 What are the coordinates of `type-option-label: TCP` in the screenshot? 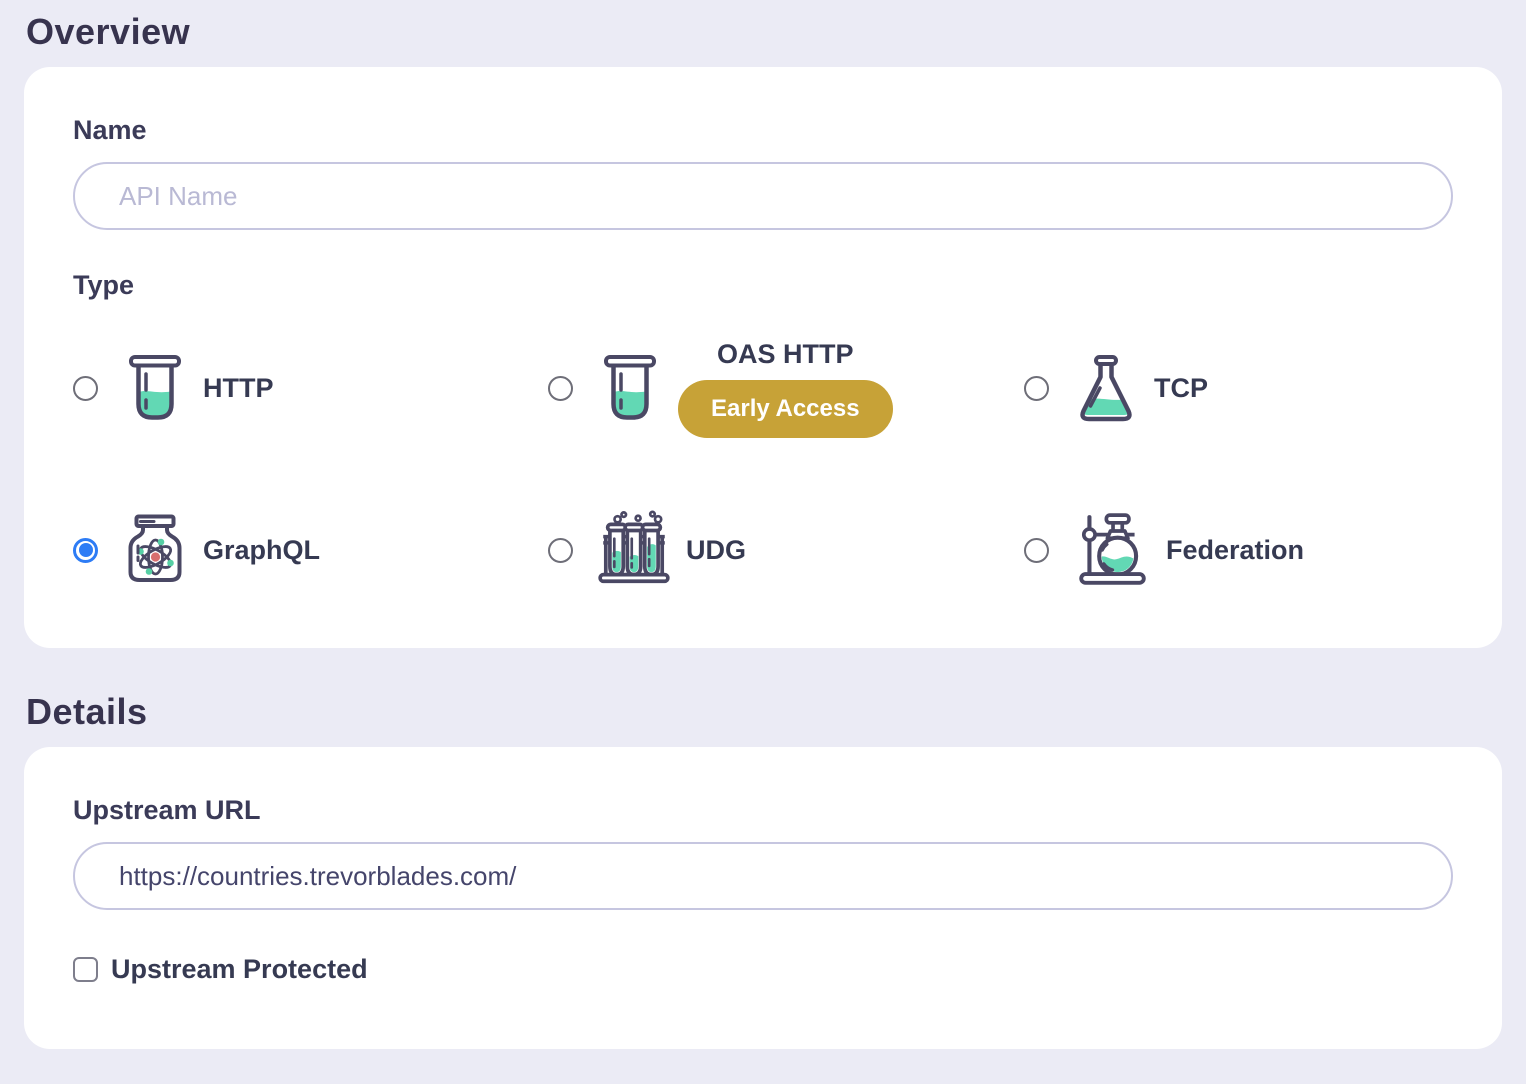 It's located at (1181, 388).